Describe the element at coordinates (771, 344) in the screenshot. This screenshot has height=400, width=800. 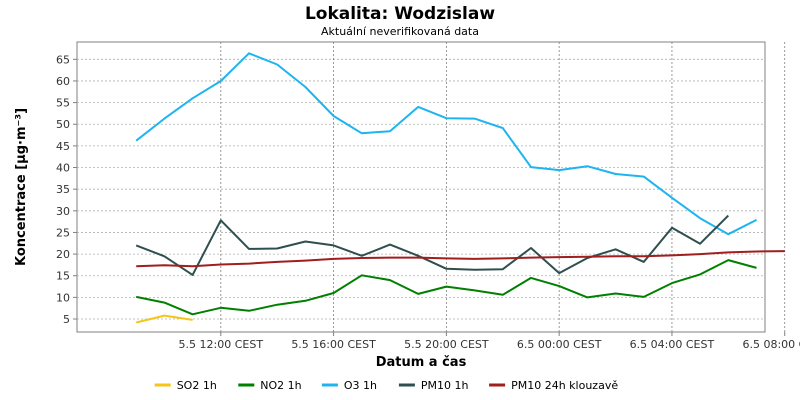
I see `x-tick-label: 6.5 08:00 CEST` at that location.